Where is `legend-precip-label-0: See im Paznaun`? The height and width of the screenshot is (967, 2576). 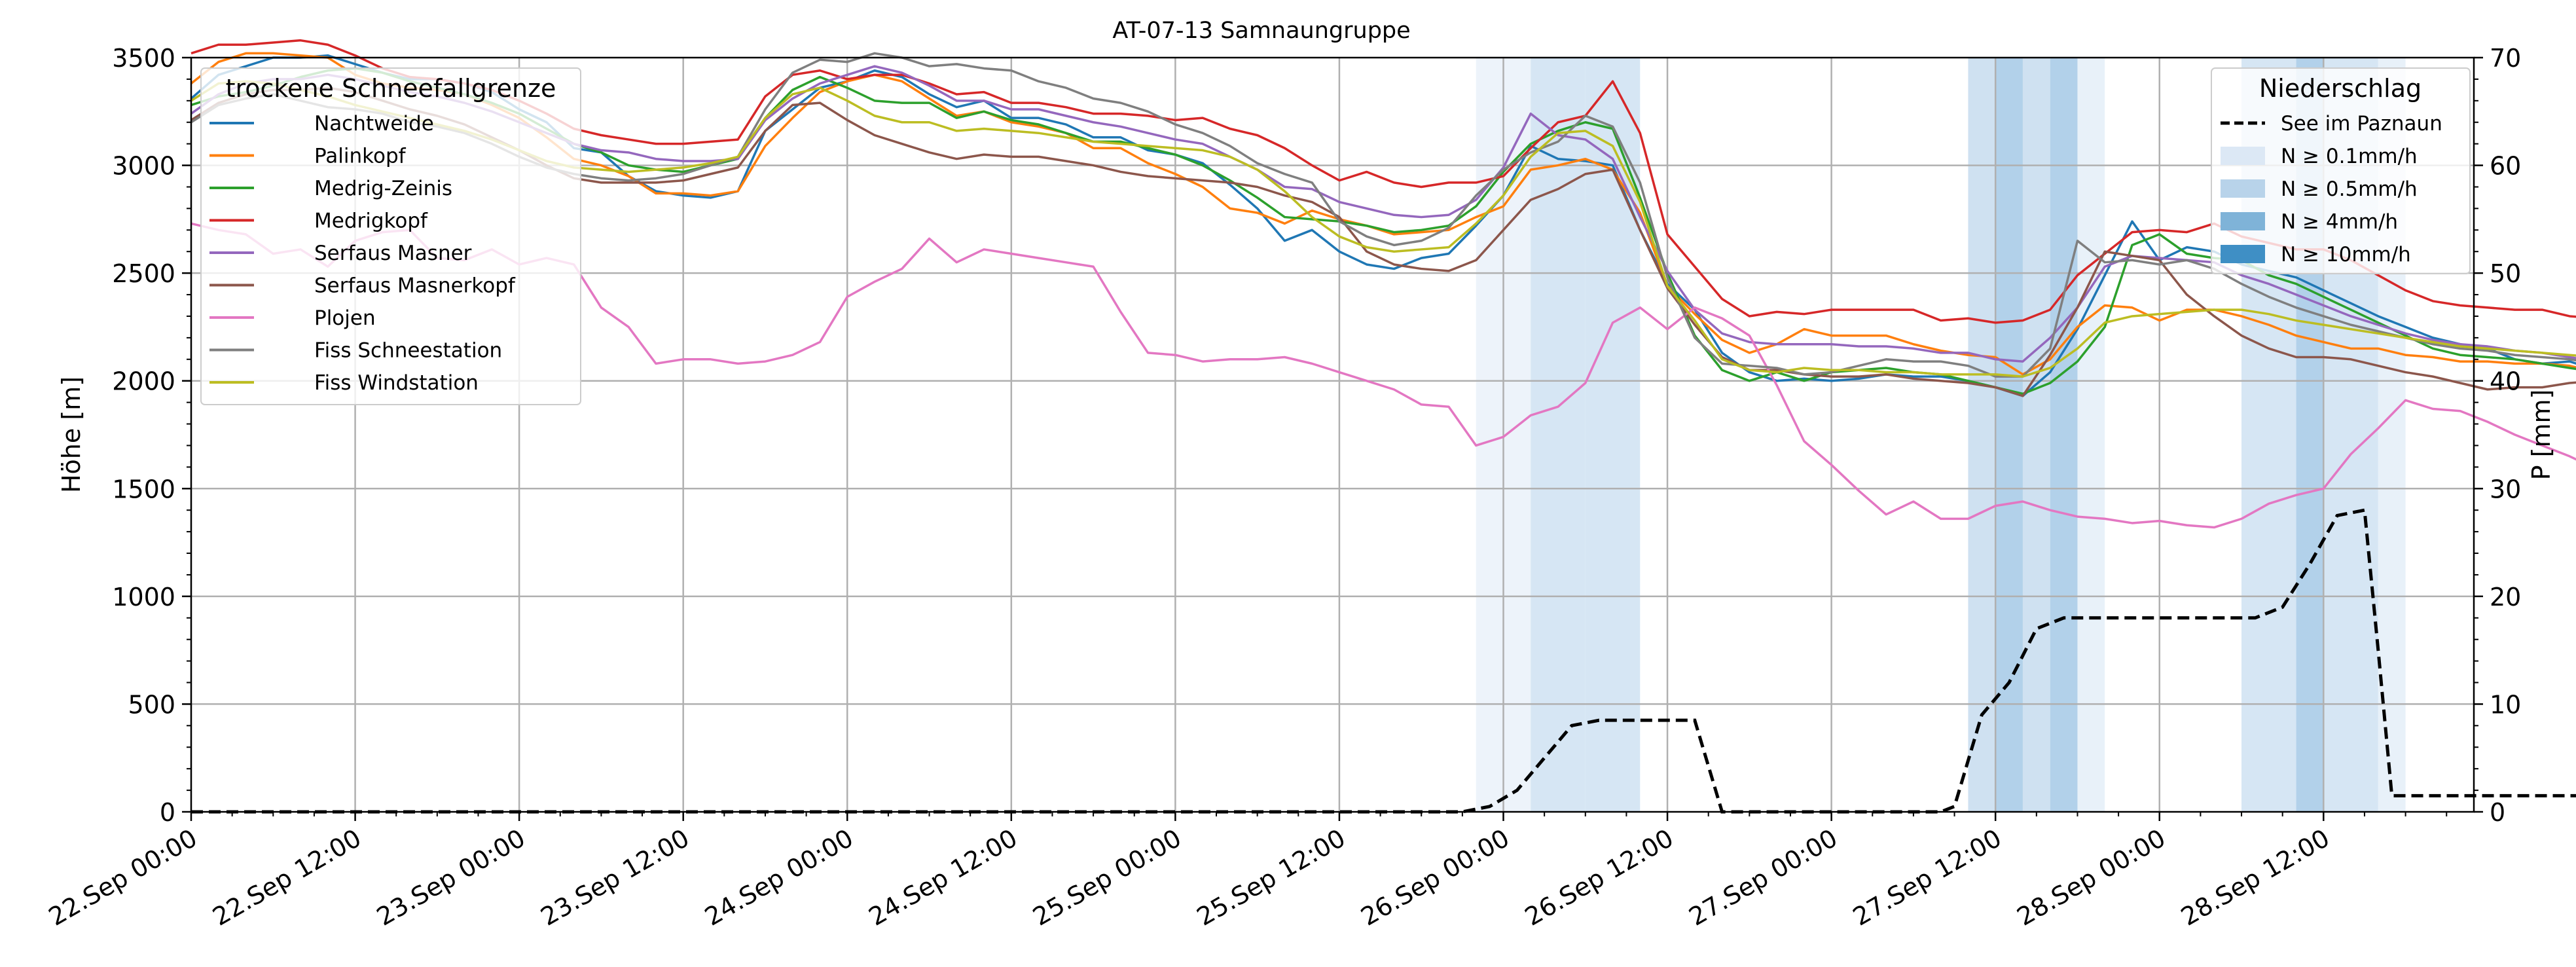 legend-precip-label-0: See im Paznaun is located at coordinates (2361, 124).